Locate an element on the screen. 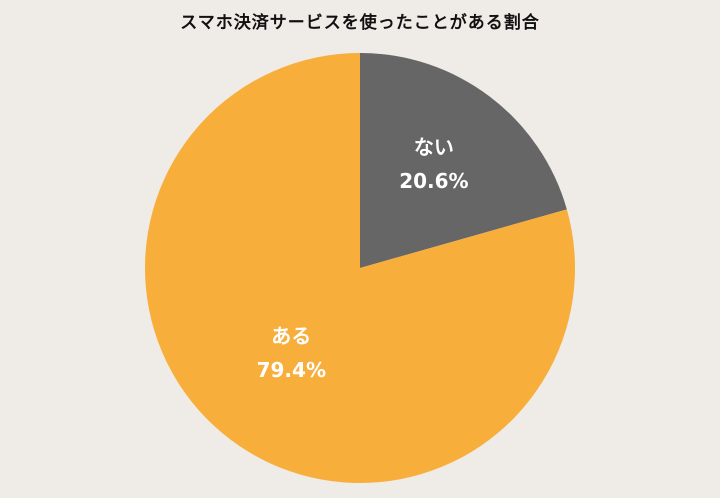  slice-label-0: ない is located at coordinates (434, 147).